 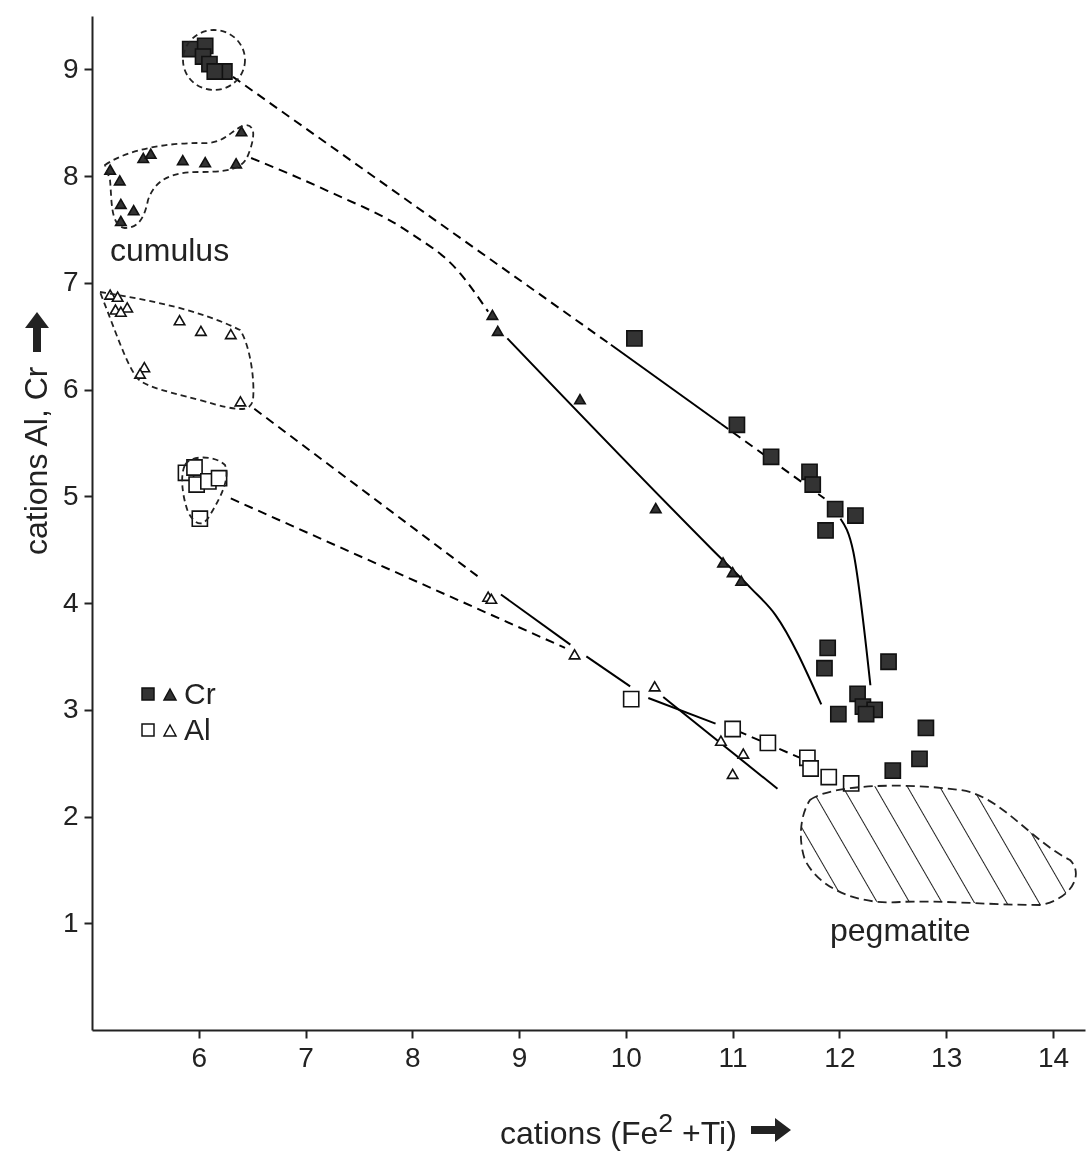 I want to click on y-tick-label: 9, so click(x=70, y=68).